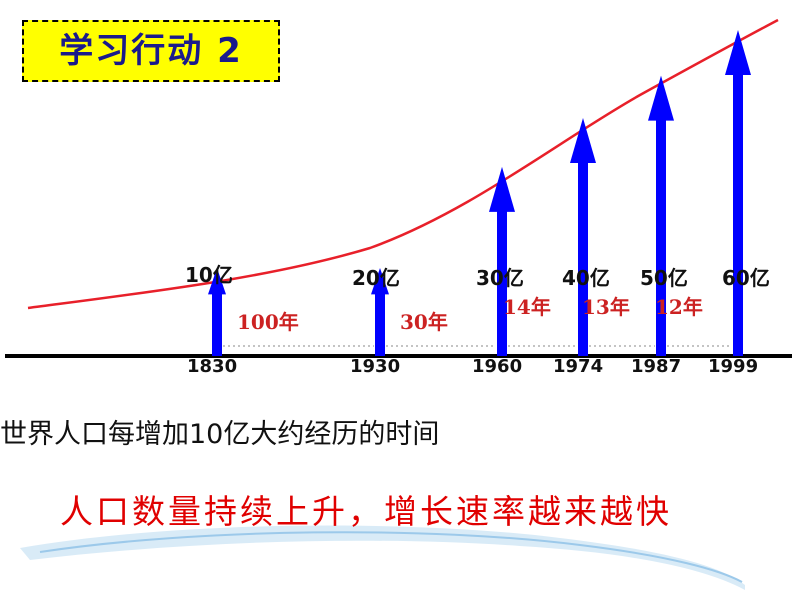 The image size is (794, 596). Describe the element at coordinates (578, 366) in the screenshot. I see `year-label: 1974` at that location.